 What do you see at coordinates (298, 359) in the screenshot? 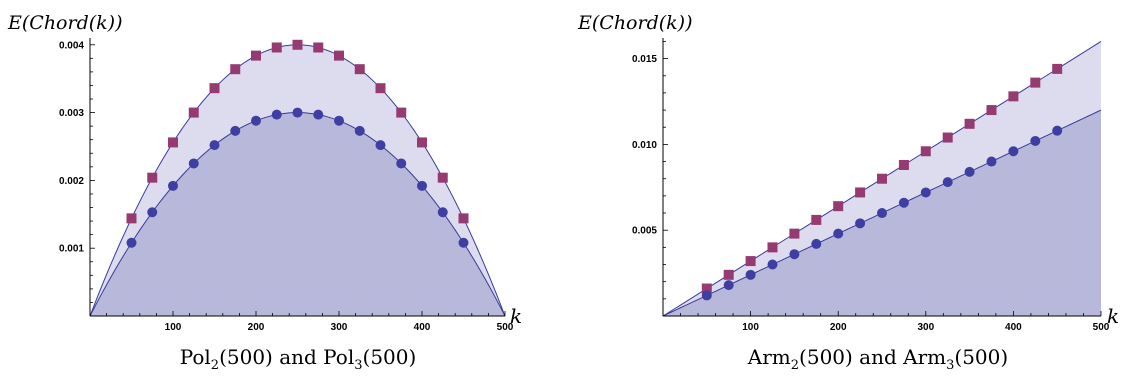
I see `chart-title: Pol2(500) and Pol3(500)` at bounding box center [298, 359].